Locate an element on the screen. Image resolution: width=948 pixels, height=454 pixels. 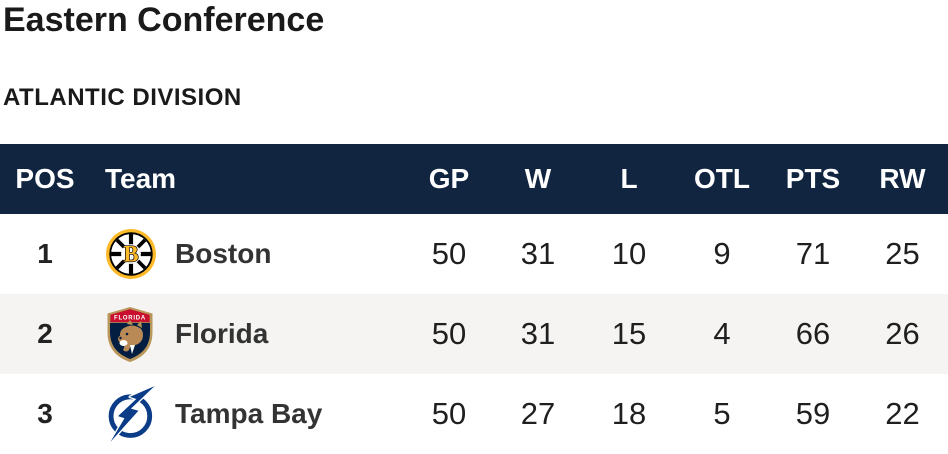
page-title: Eastern Conference is located at coordinates (164, 20).